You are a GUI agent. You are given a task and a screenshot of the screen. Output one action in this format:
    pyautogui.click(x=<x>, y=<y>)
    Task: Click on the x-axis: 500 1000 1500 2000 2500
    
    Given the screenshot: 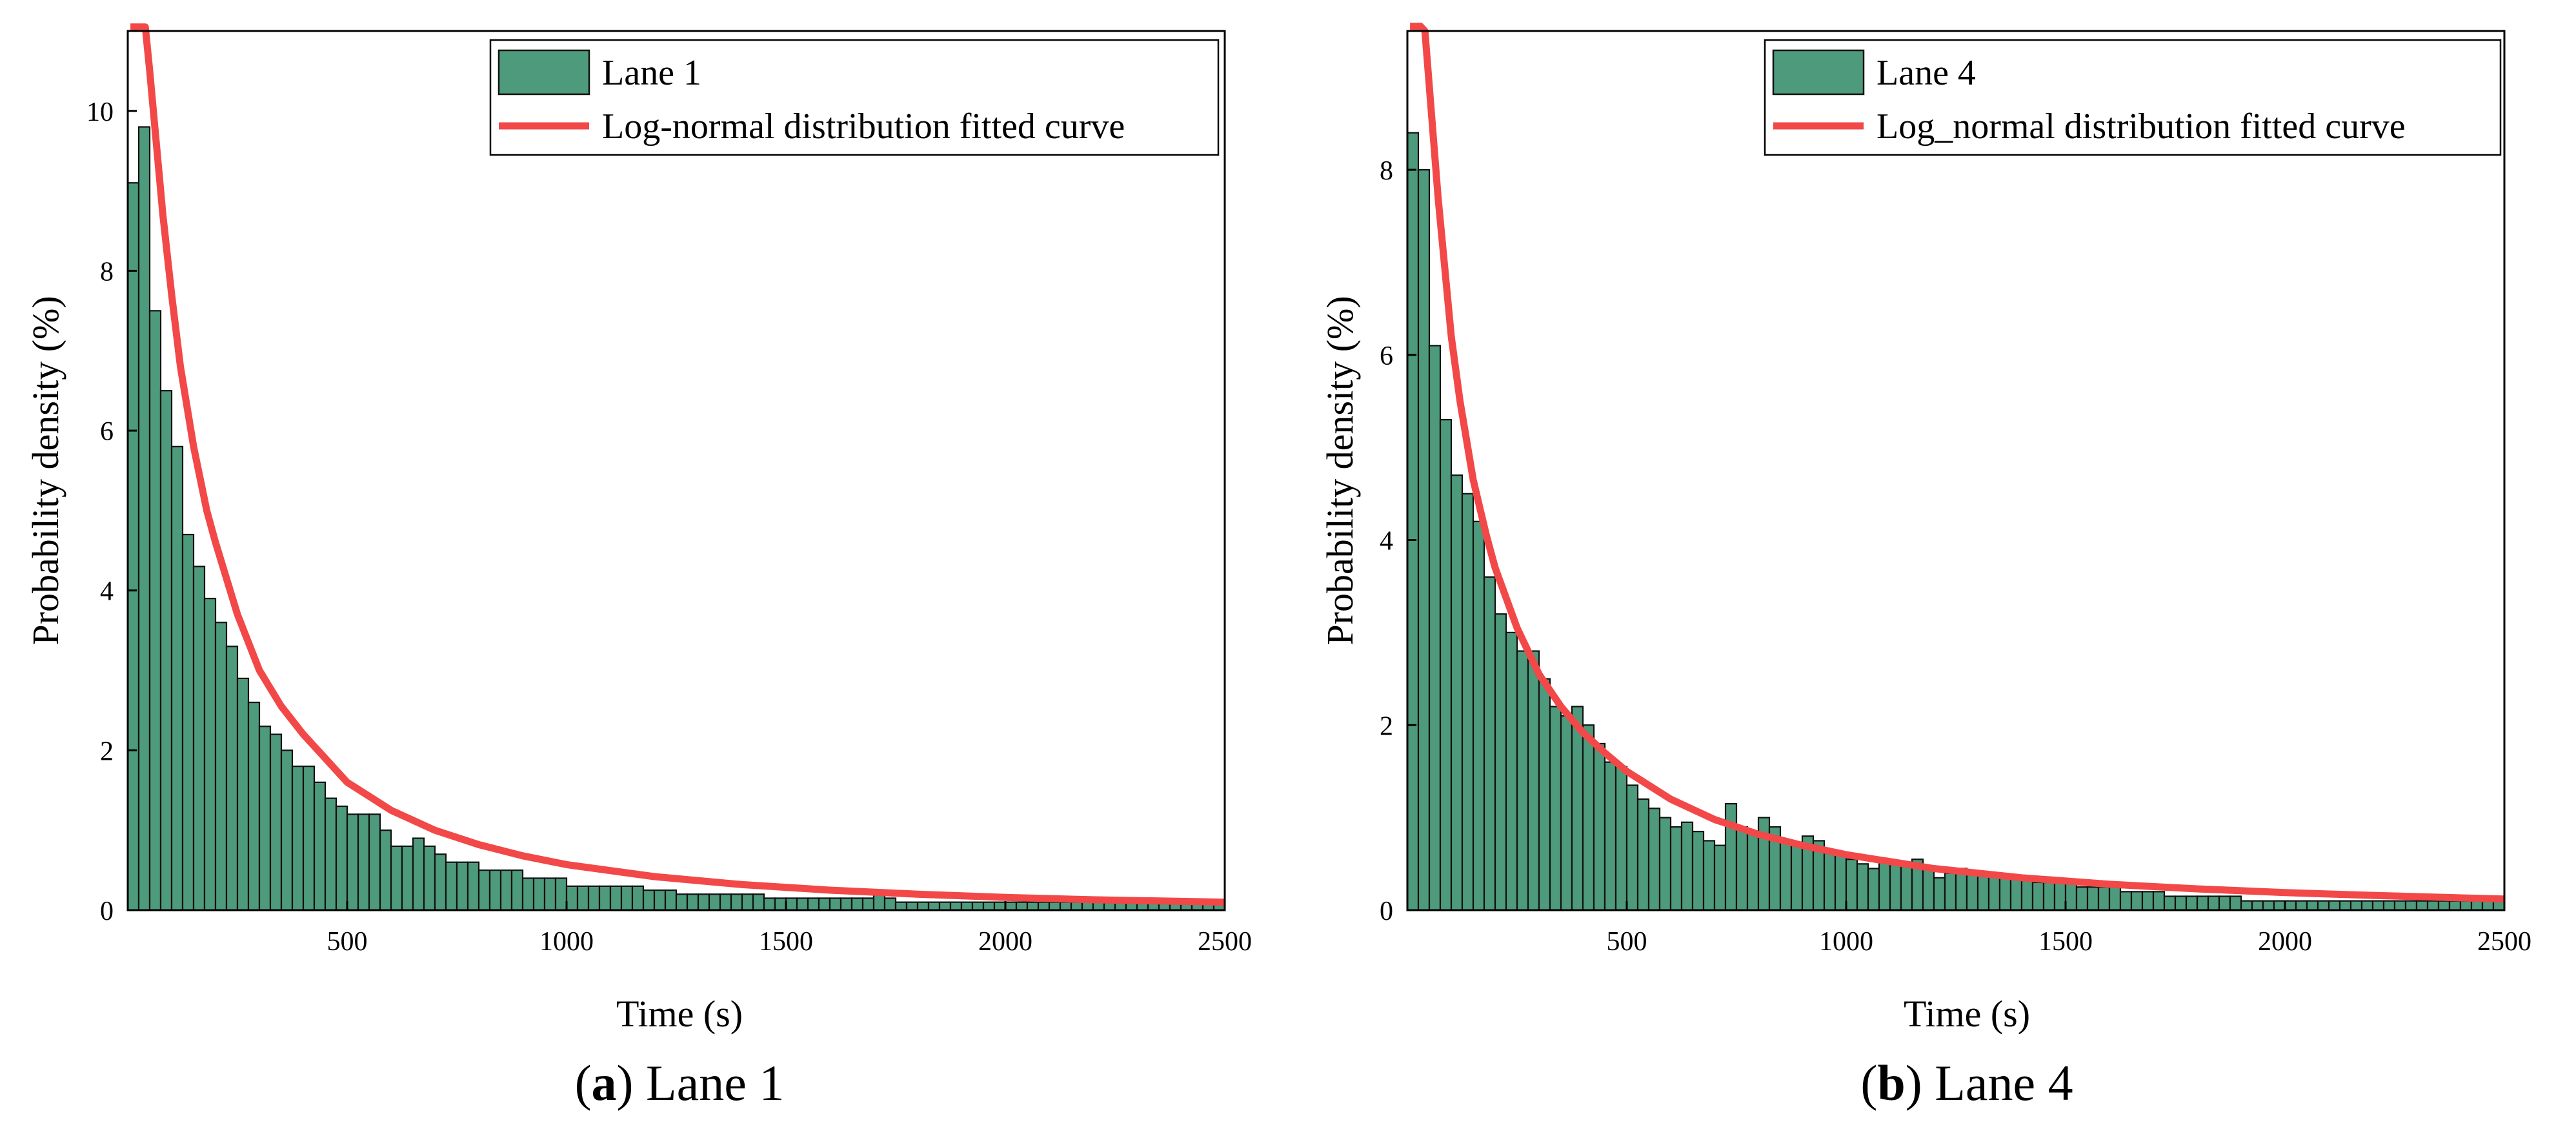 What is the action you would take?
    pyautogui.click(x=2069, y=929)
    